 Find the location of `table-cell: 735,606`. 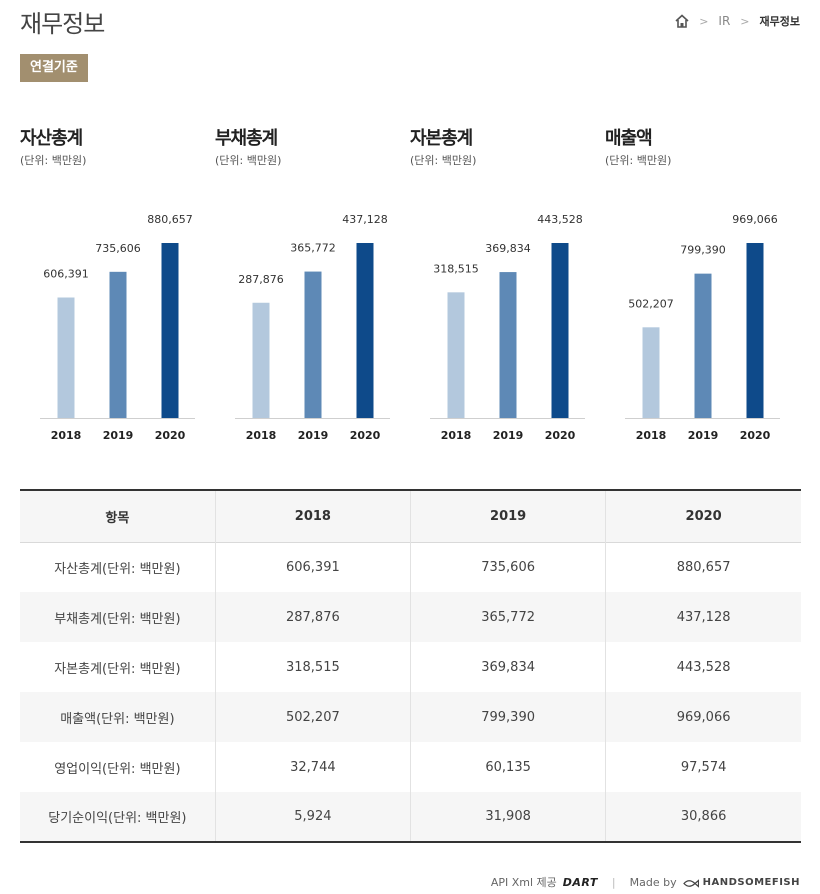

table-cell: 735,606 is located at coordinates (507, 567).